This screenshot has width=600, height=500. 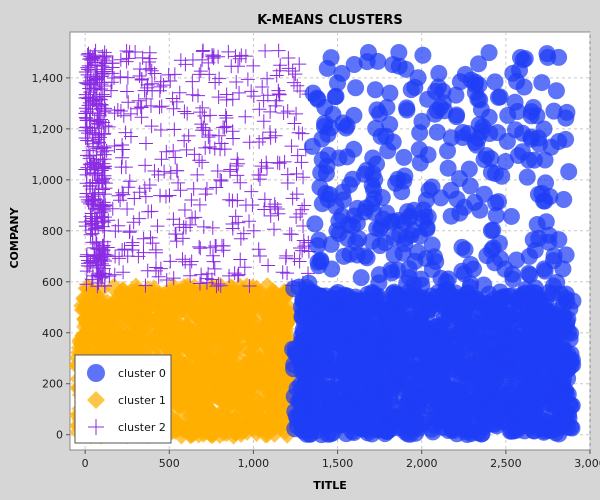 What do you see at coordinates (96, 373) in the screenshot?
I see `legend-marker` at bounding box center [96, 373].